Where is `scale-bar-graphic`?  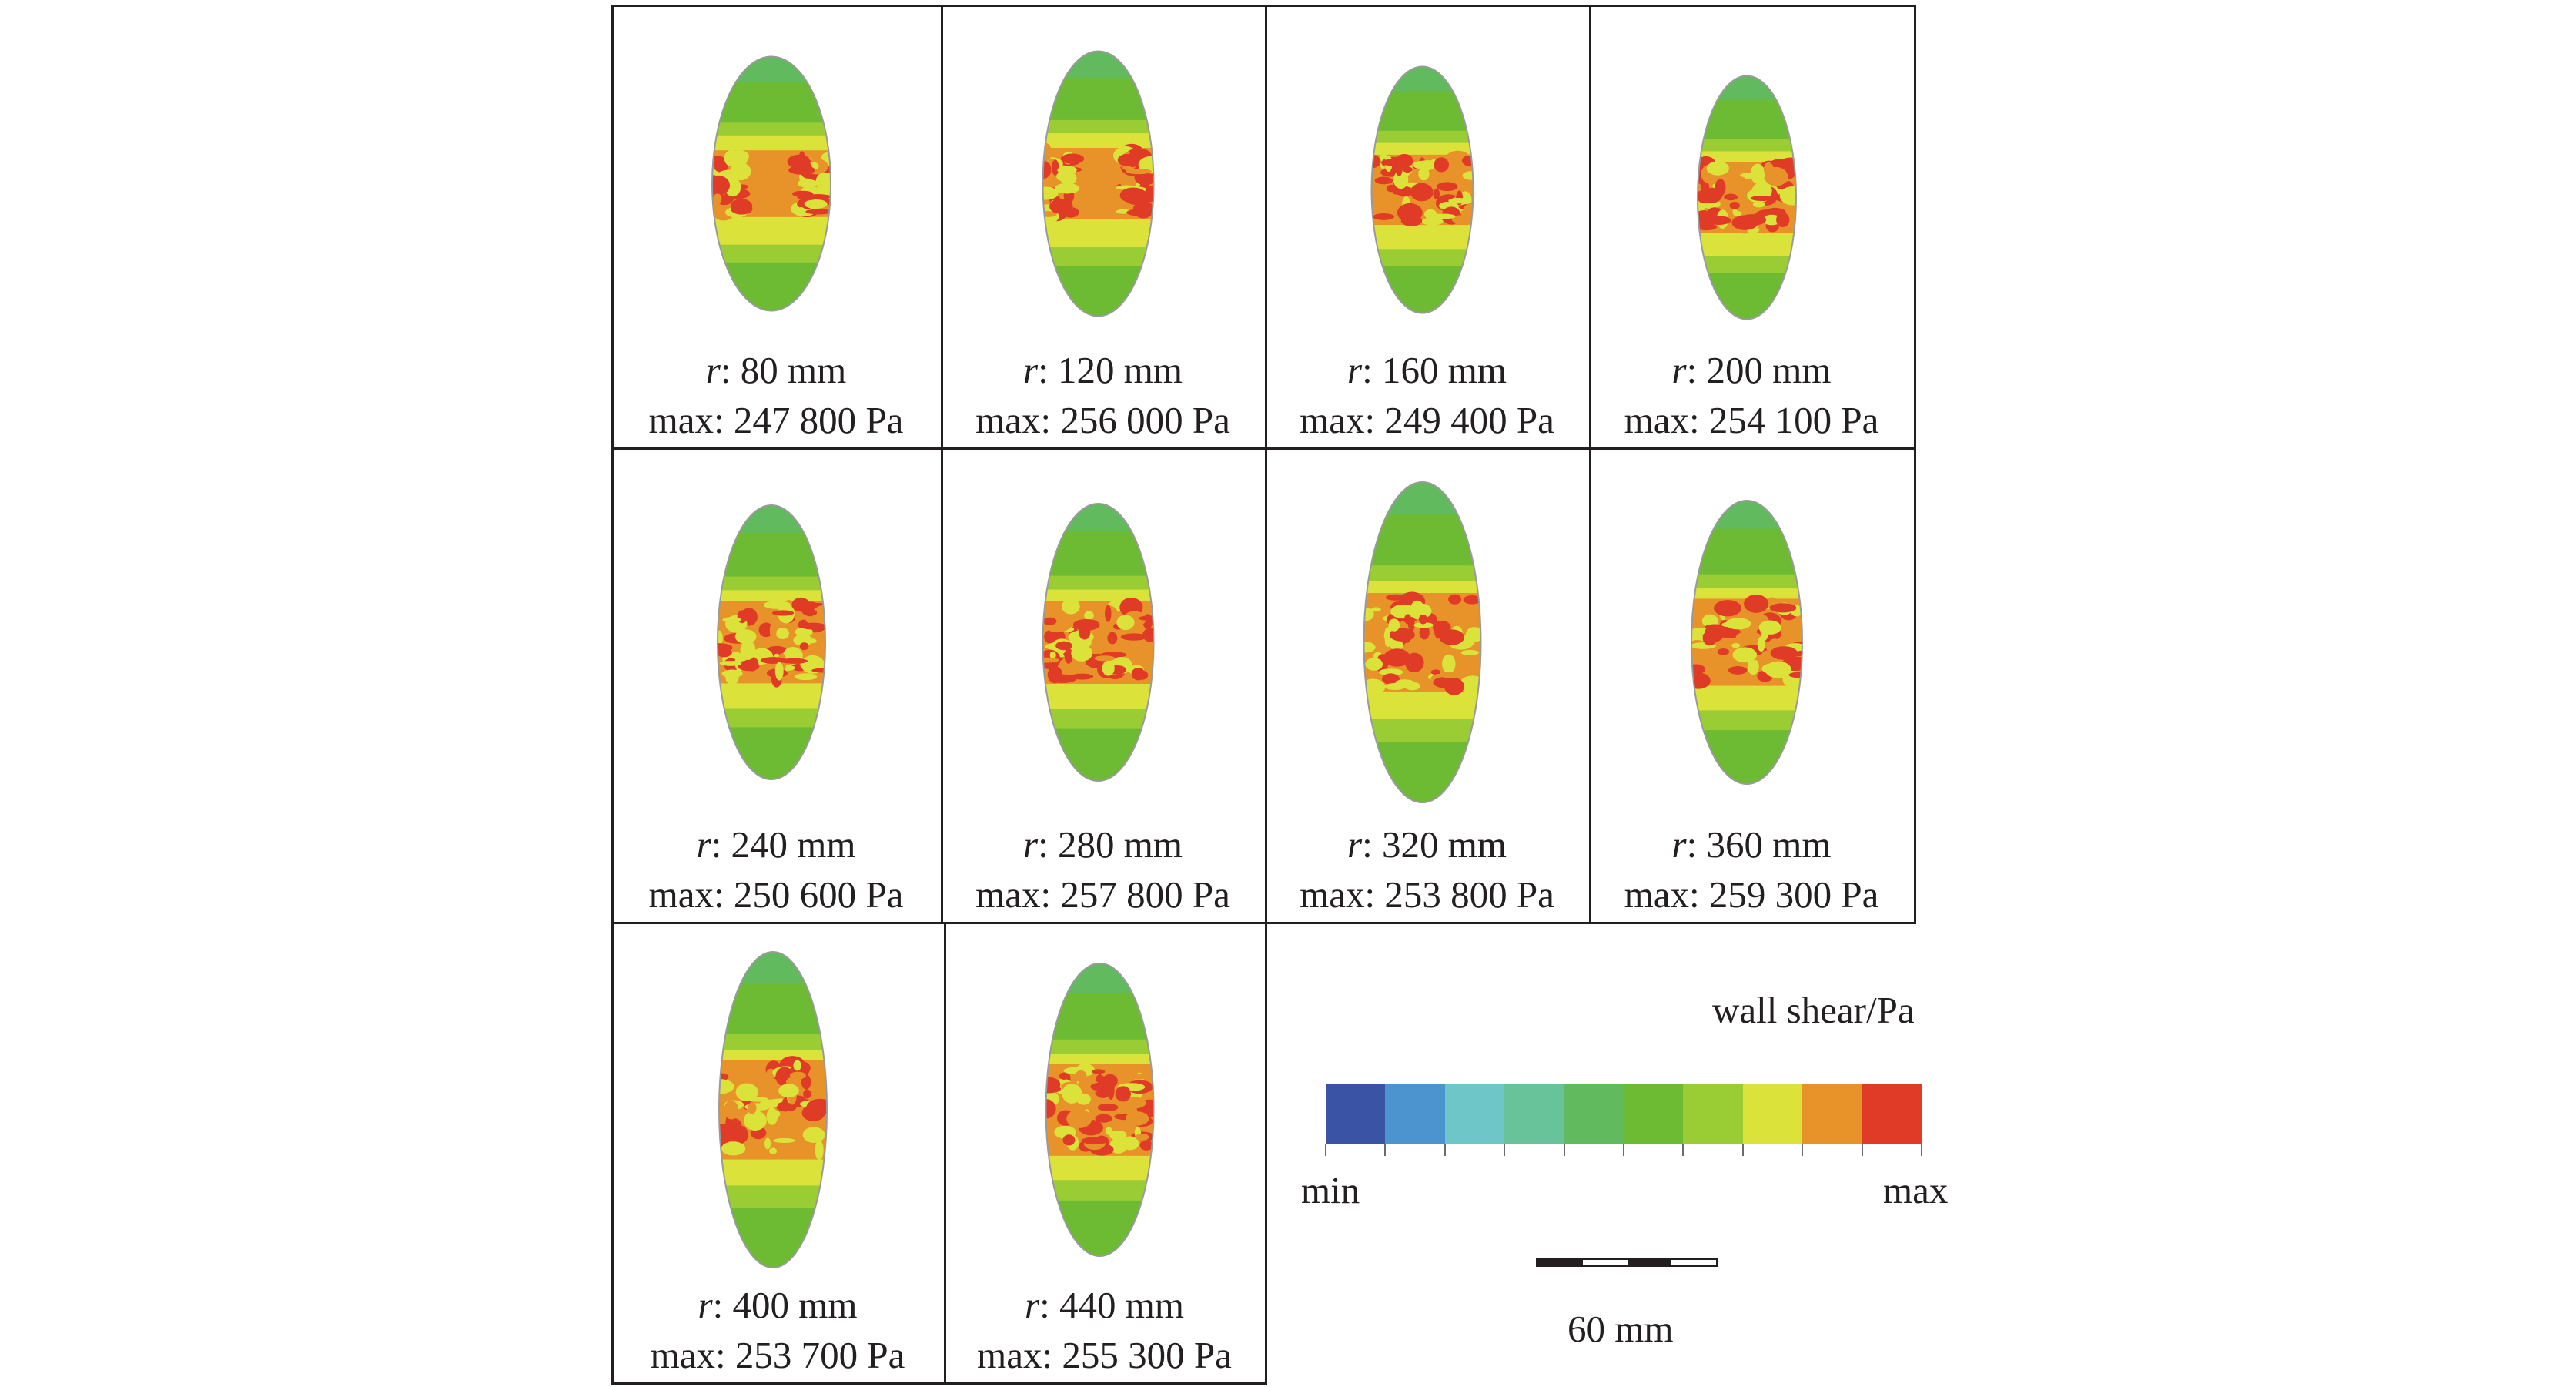 scale-bar-graphic is located at coordinates (1627, 1262).